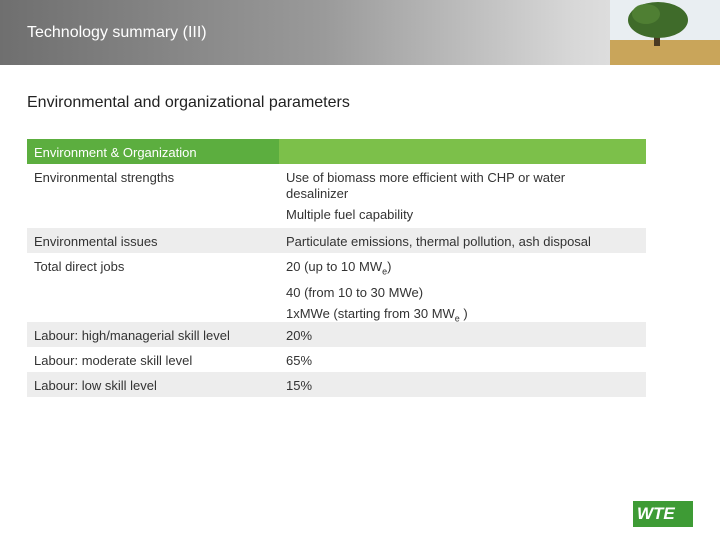  Describe the element at coordinates (96, 241) in the screenshot. I see `row-label: Environmental issues` at that location.